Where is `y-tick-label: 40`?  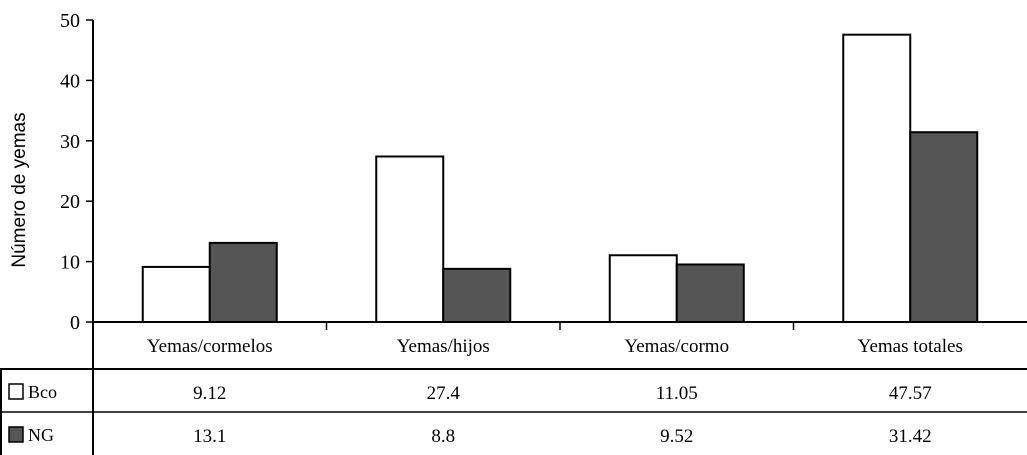
y-tick-label: 40 is located at coordinates (70, 81).